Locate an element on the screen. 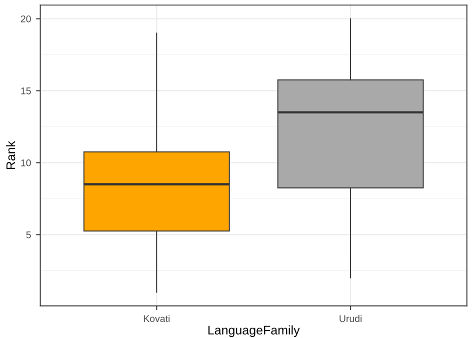 The image size is (474, 338). y-axis-title: Rank is located at coordinates (11, 155).